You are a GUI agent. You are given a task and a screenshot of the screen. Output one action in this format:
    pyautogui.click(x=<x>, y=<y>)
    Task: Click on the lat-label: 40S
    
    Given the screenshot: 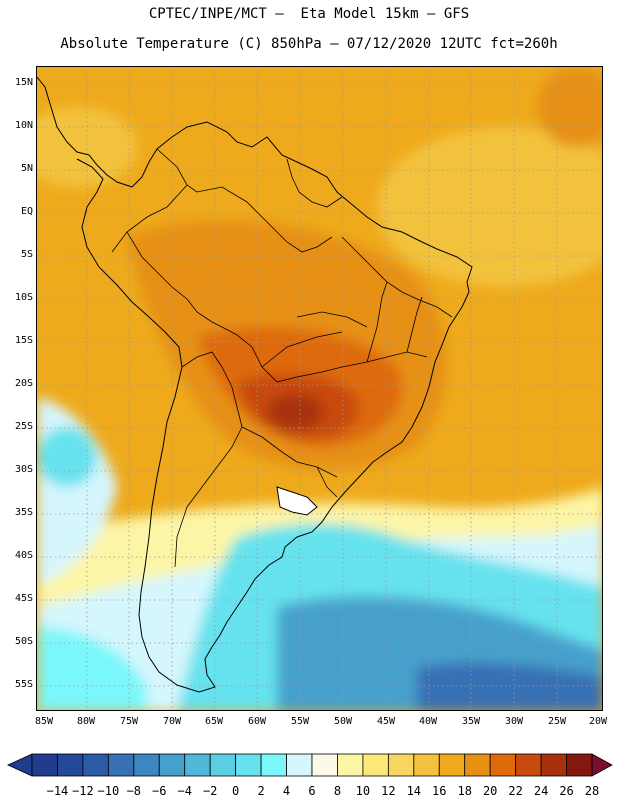 What is the action you would take?
    pyautogui.click(x=23, y=555)
    